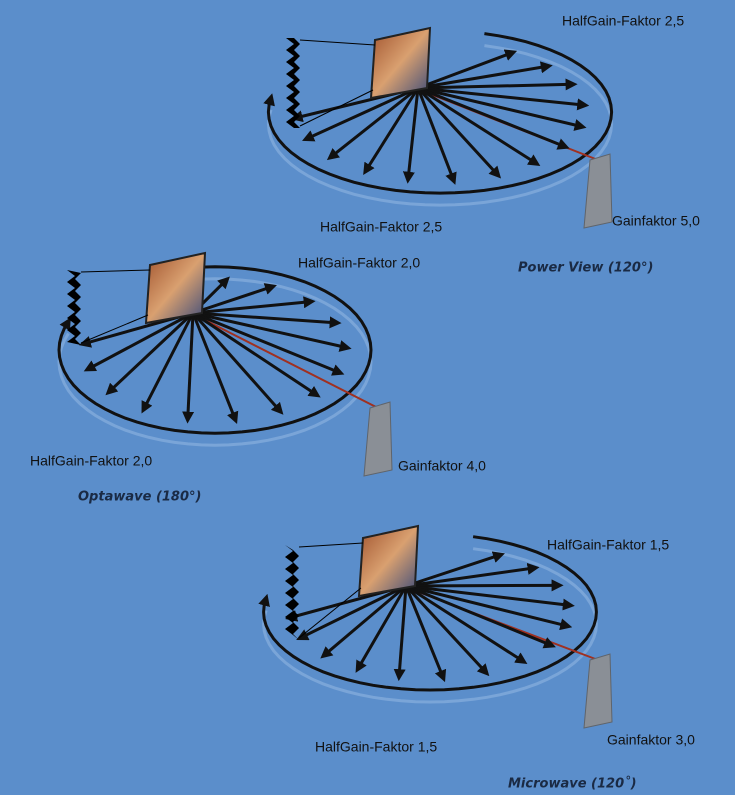 This screenshot has width=735, height=795. Describe the element at coordinates (572, 784) in the screenshot. I see `diagram-name: Microwave (120˚)` at that location.